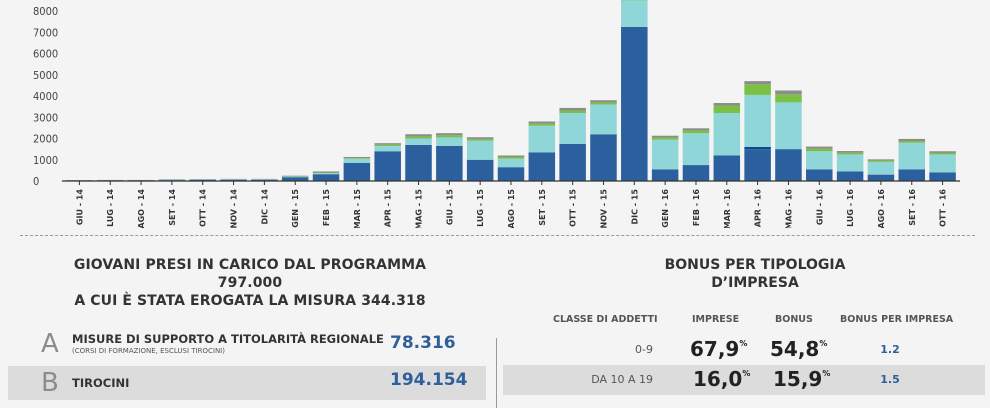 This screenshot has height=408, width=990. Describe the element at coordinates (45, 54) in the screenshot. I see `y-tick-label: 6000` at that location.